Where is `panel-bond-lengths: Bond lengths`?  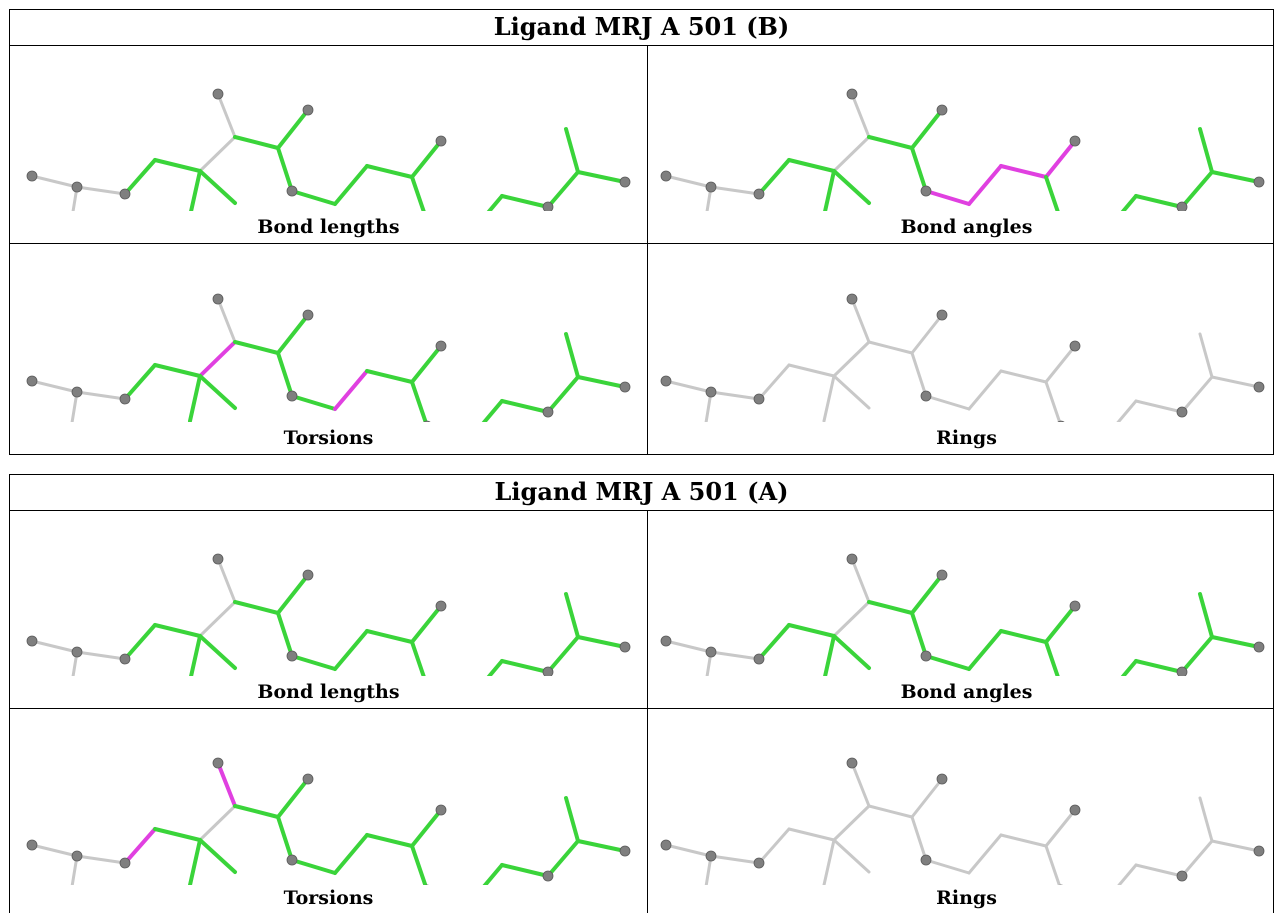 panel-bond-lengths: Bond lengths is located at coordinates (328, 144).